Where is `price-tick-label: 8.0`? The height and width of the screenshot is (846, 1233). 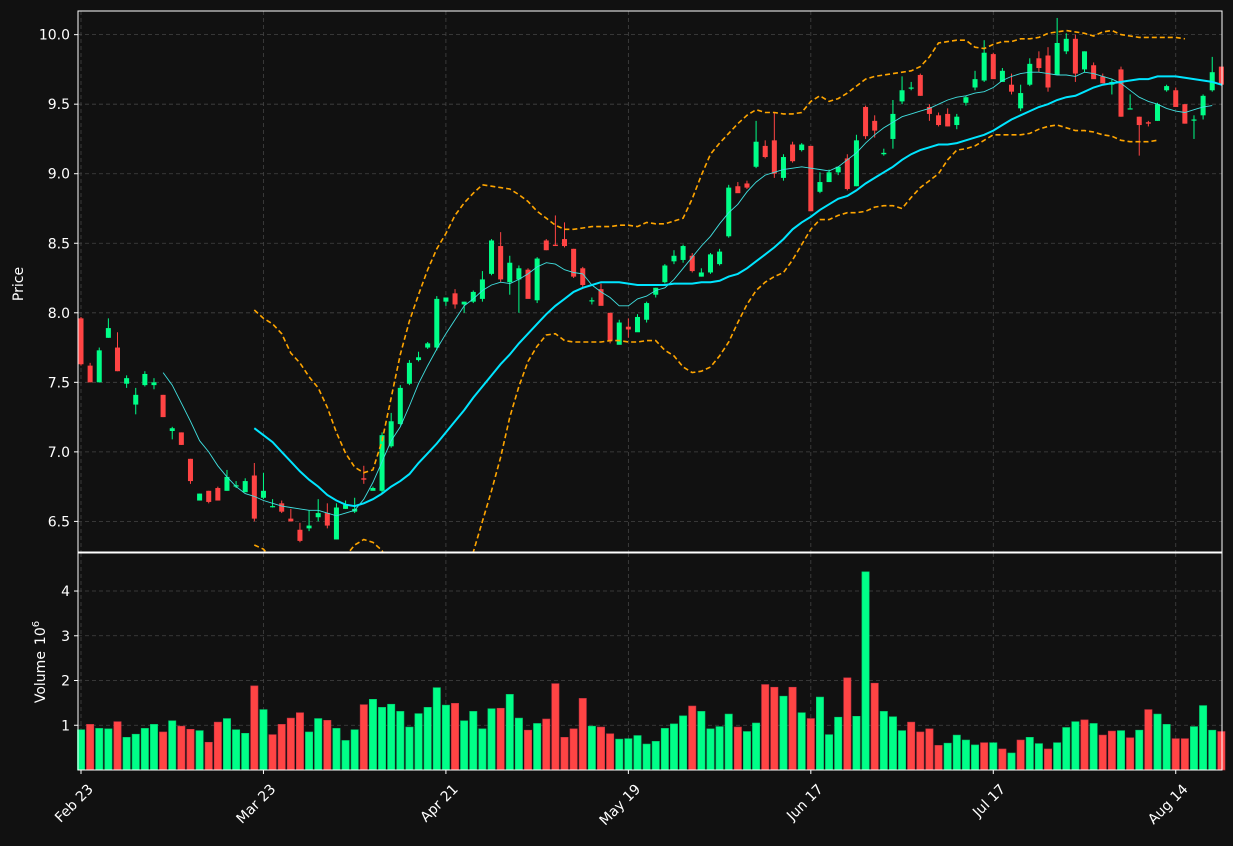 price-tick-label: 8.0 is located at coordinates (59, 314).